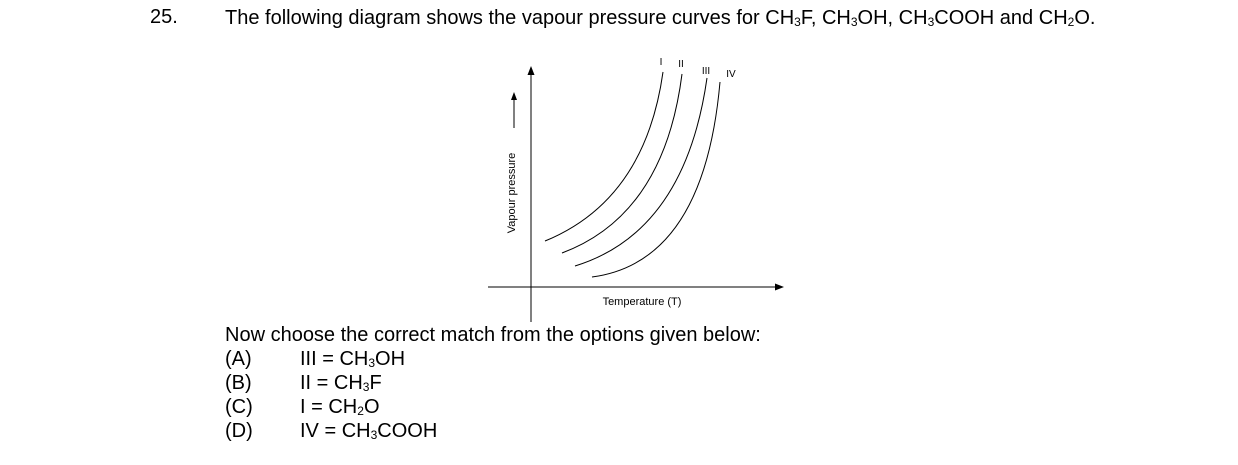  I want to click on curve-label-iv: IV, so click(731, 74).